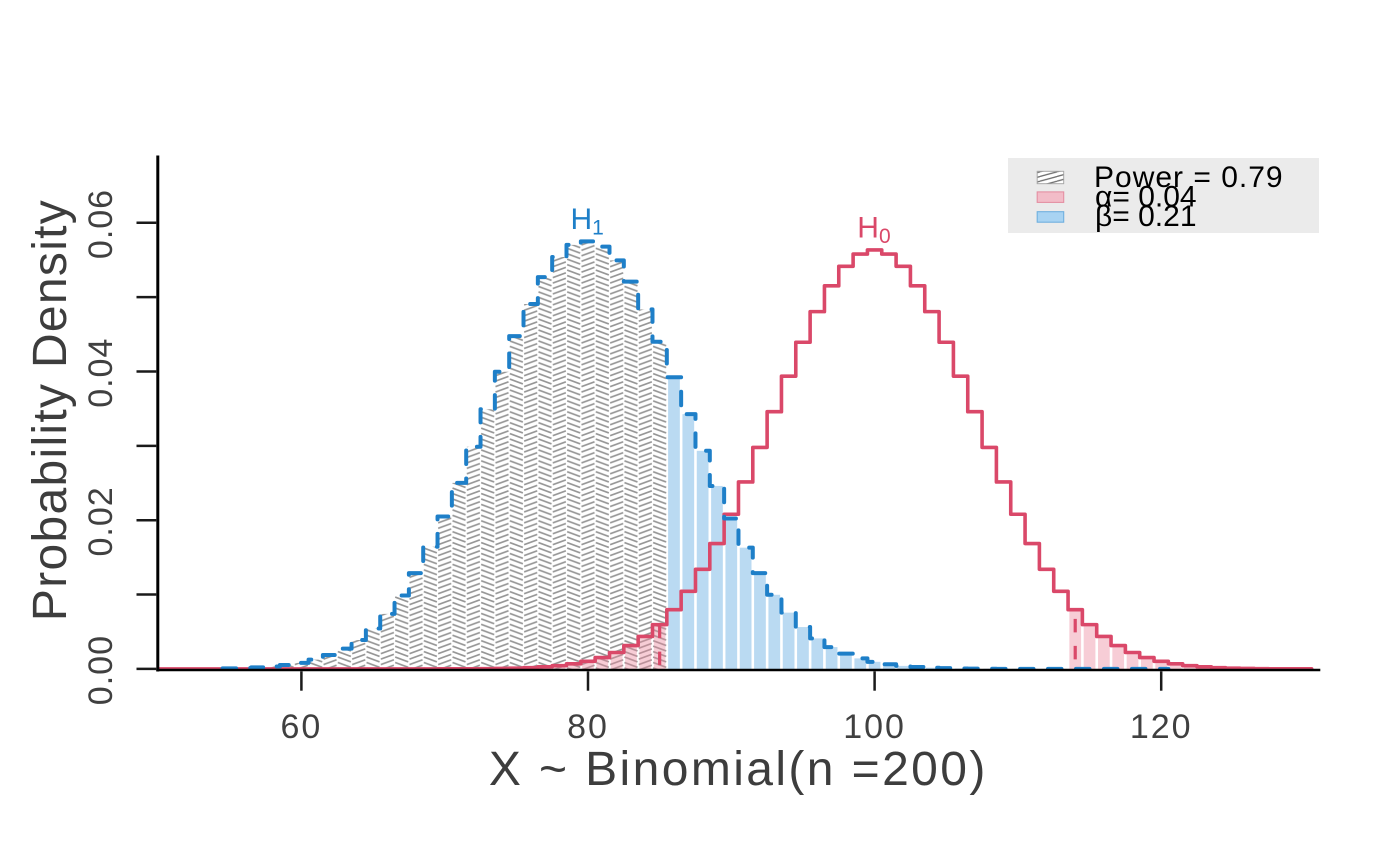 This screenshot has height=866, width=1400. I want to click on svg-text: Power = 0.79, so click(1189, 177).